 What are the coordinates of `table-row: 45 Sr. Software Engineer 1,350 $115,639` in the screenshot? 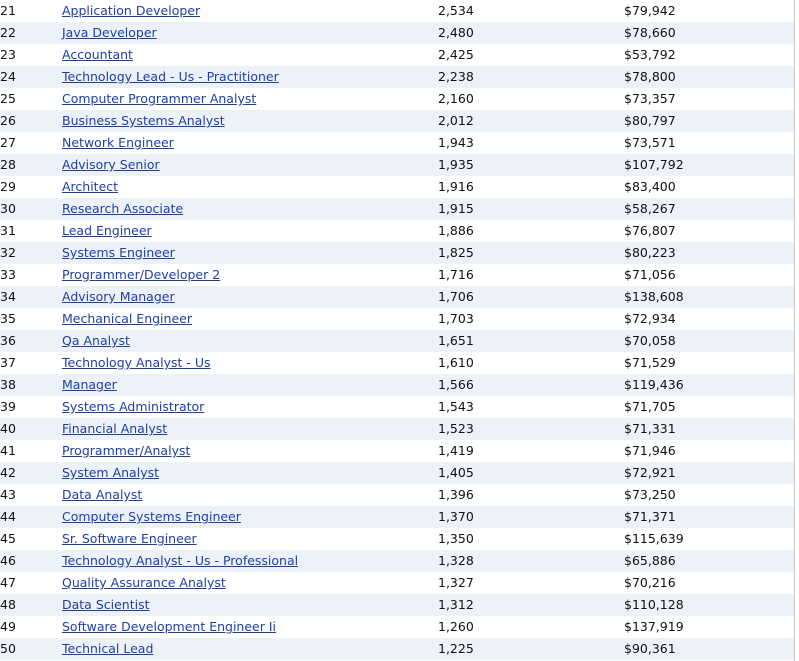 It's located at (397, 539).